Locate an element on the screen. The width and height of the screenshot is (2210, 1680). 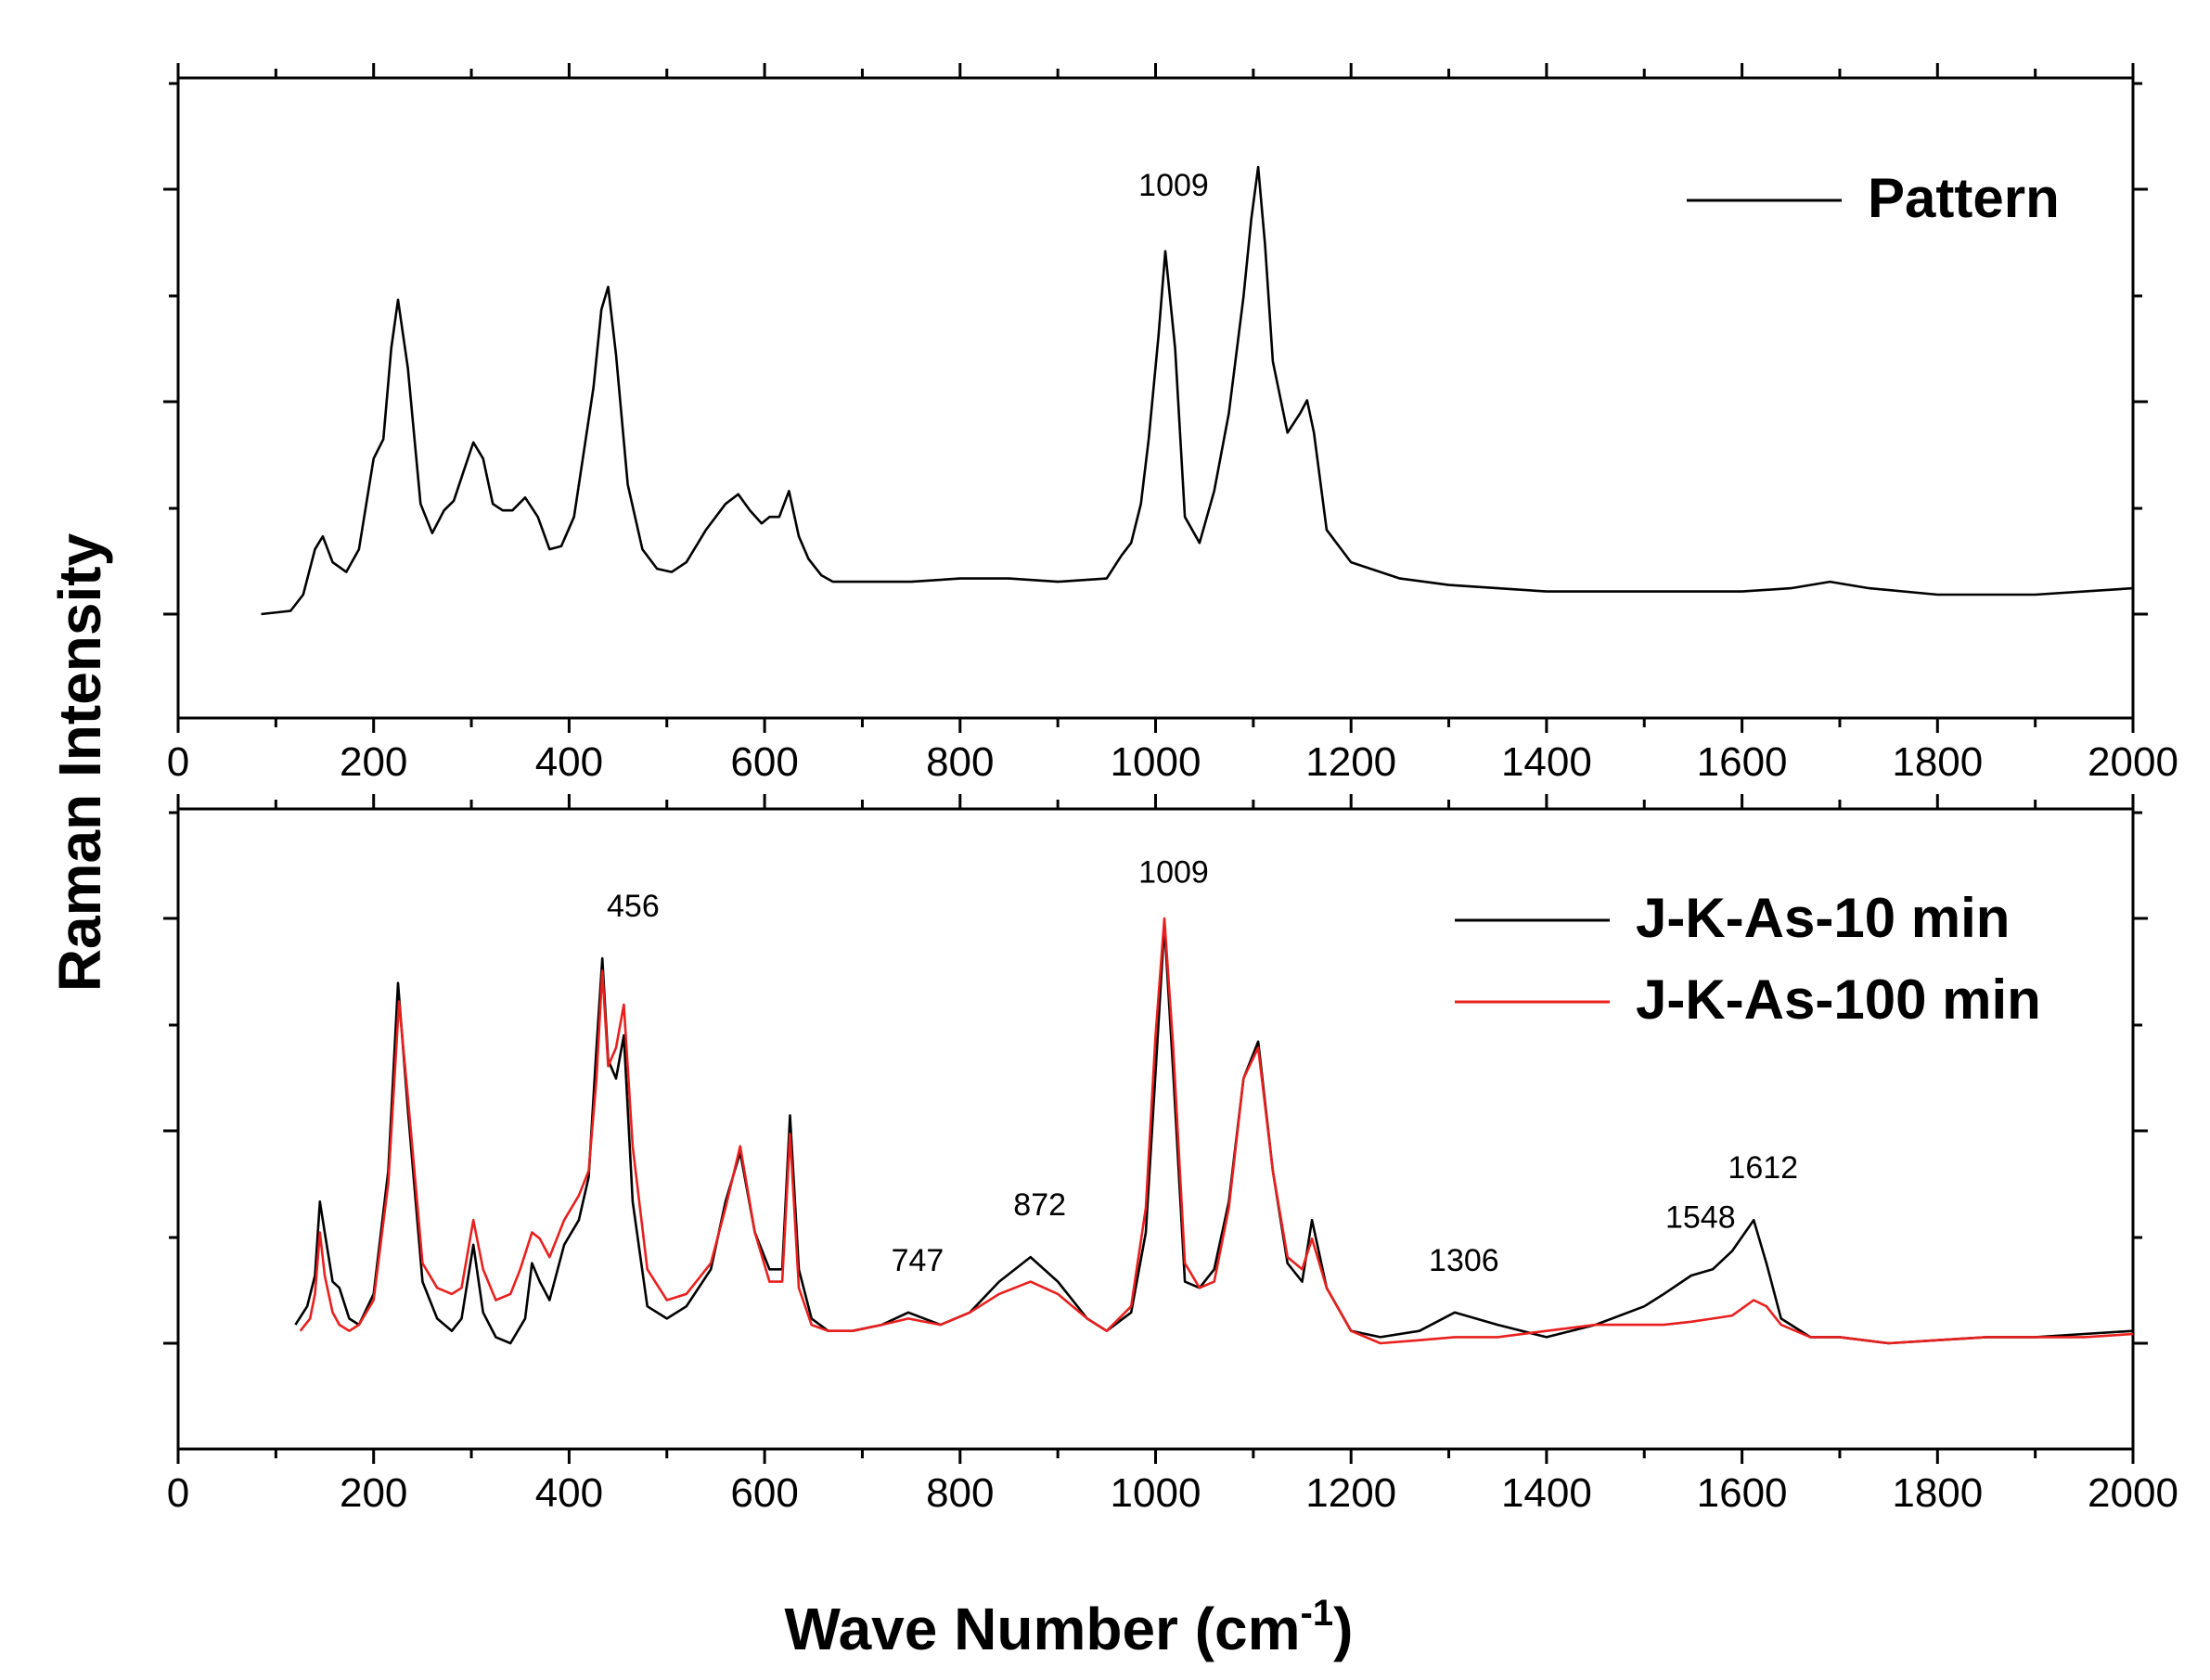
bottom-x-tick-label-1800: 1800 is located at coordinates (1937, 1493).